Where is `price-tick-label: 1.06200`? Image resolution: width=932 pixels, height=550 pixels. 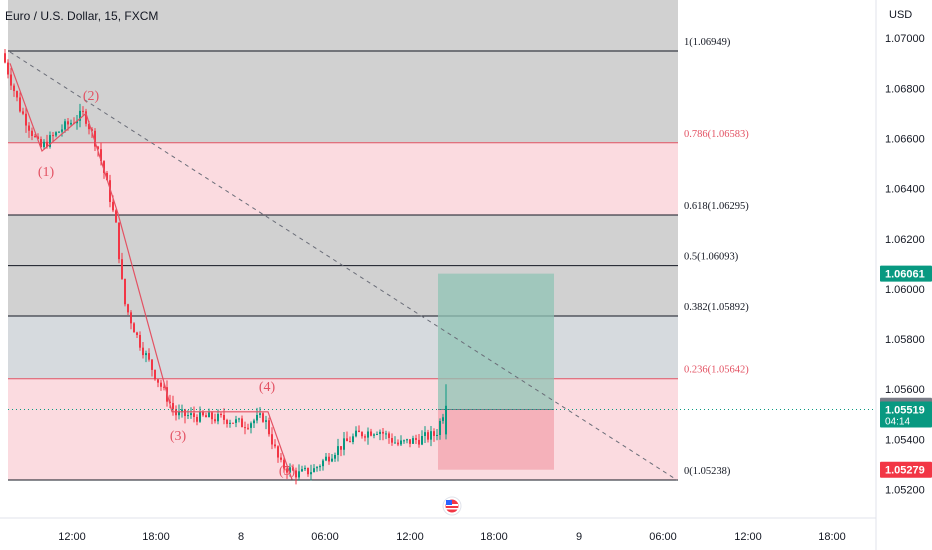
price-tick-label: 1.06200 is located at coordinates (905, 240).